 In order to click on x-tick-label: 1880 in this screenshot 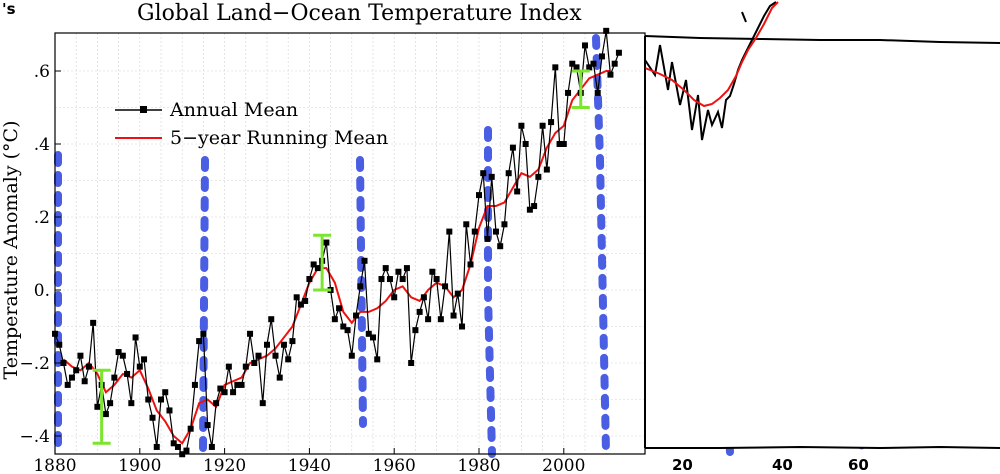, I will do `click(54, 465)`.